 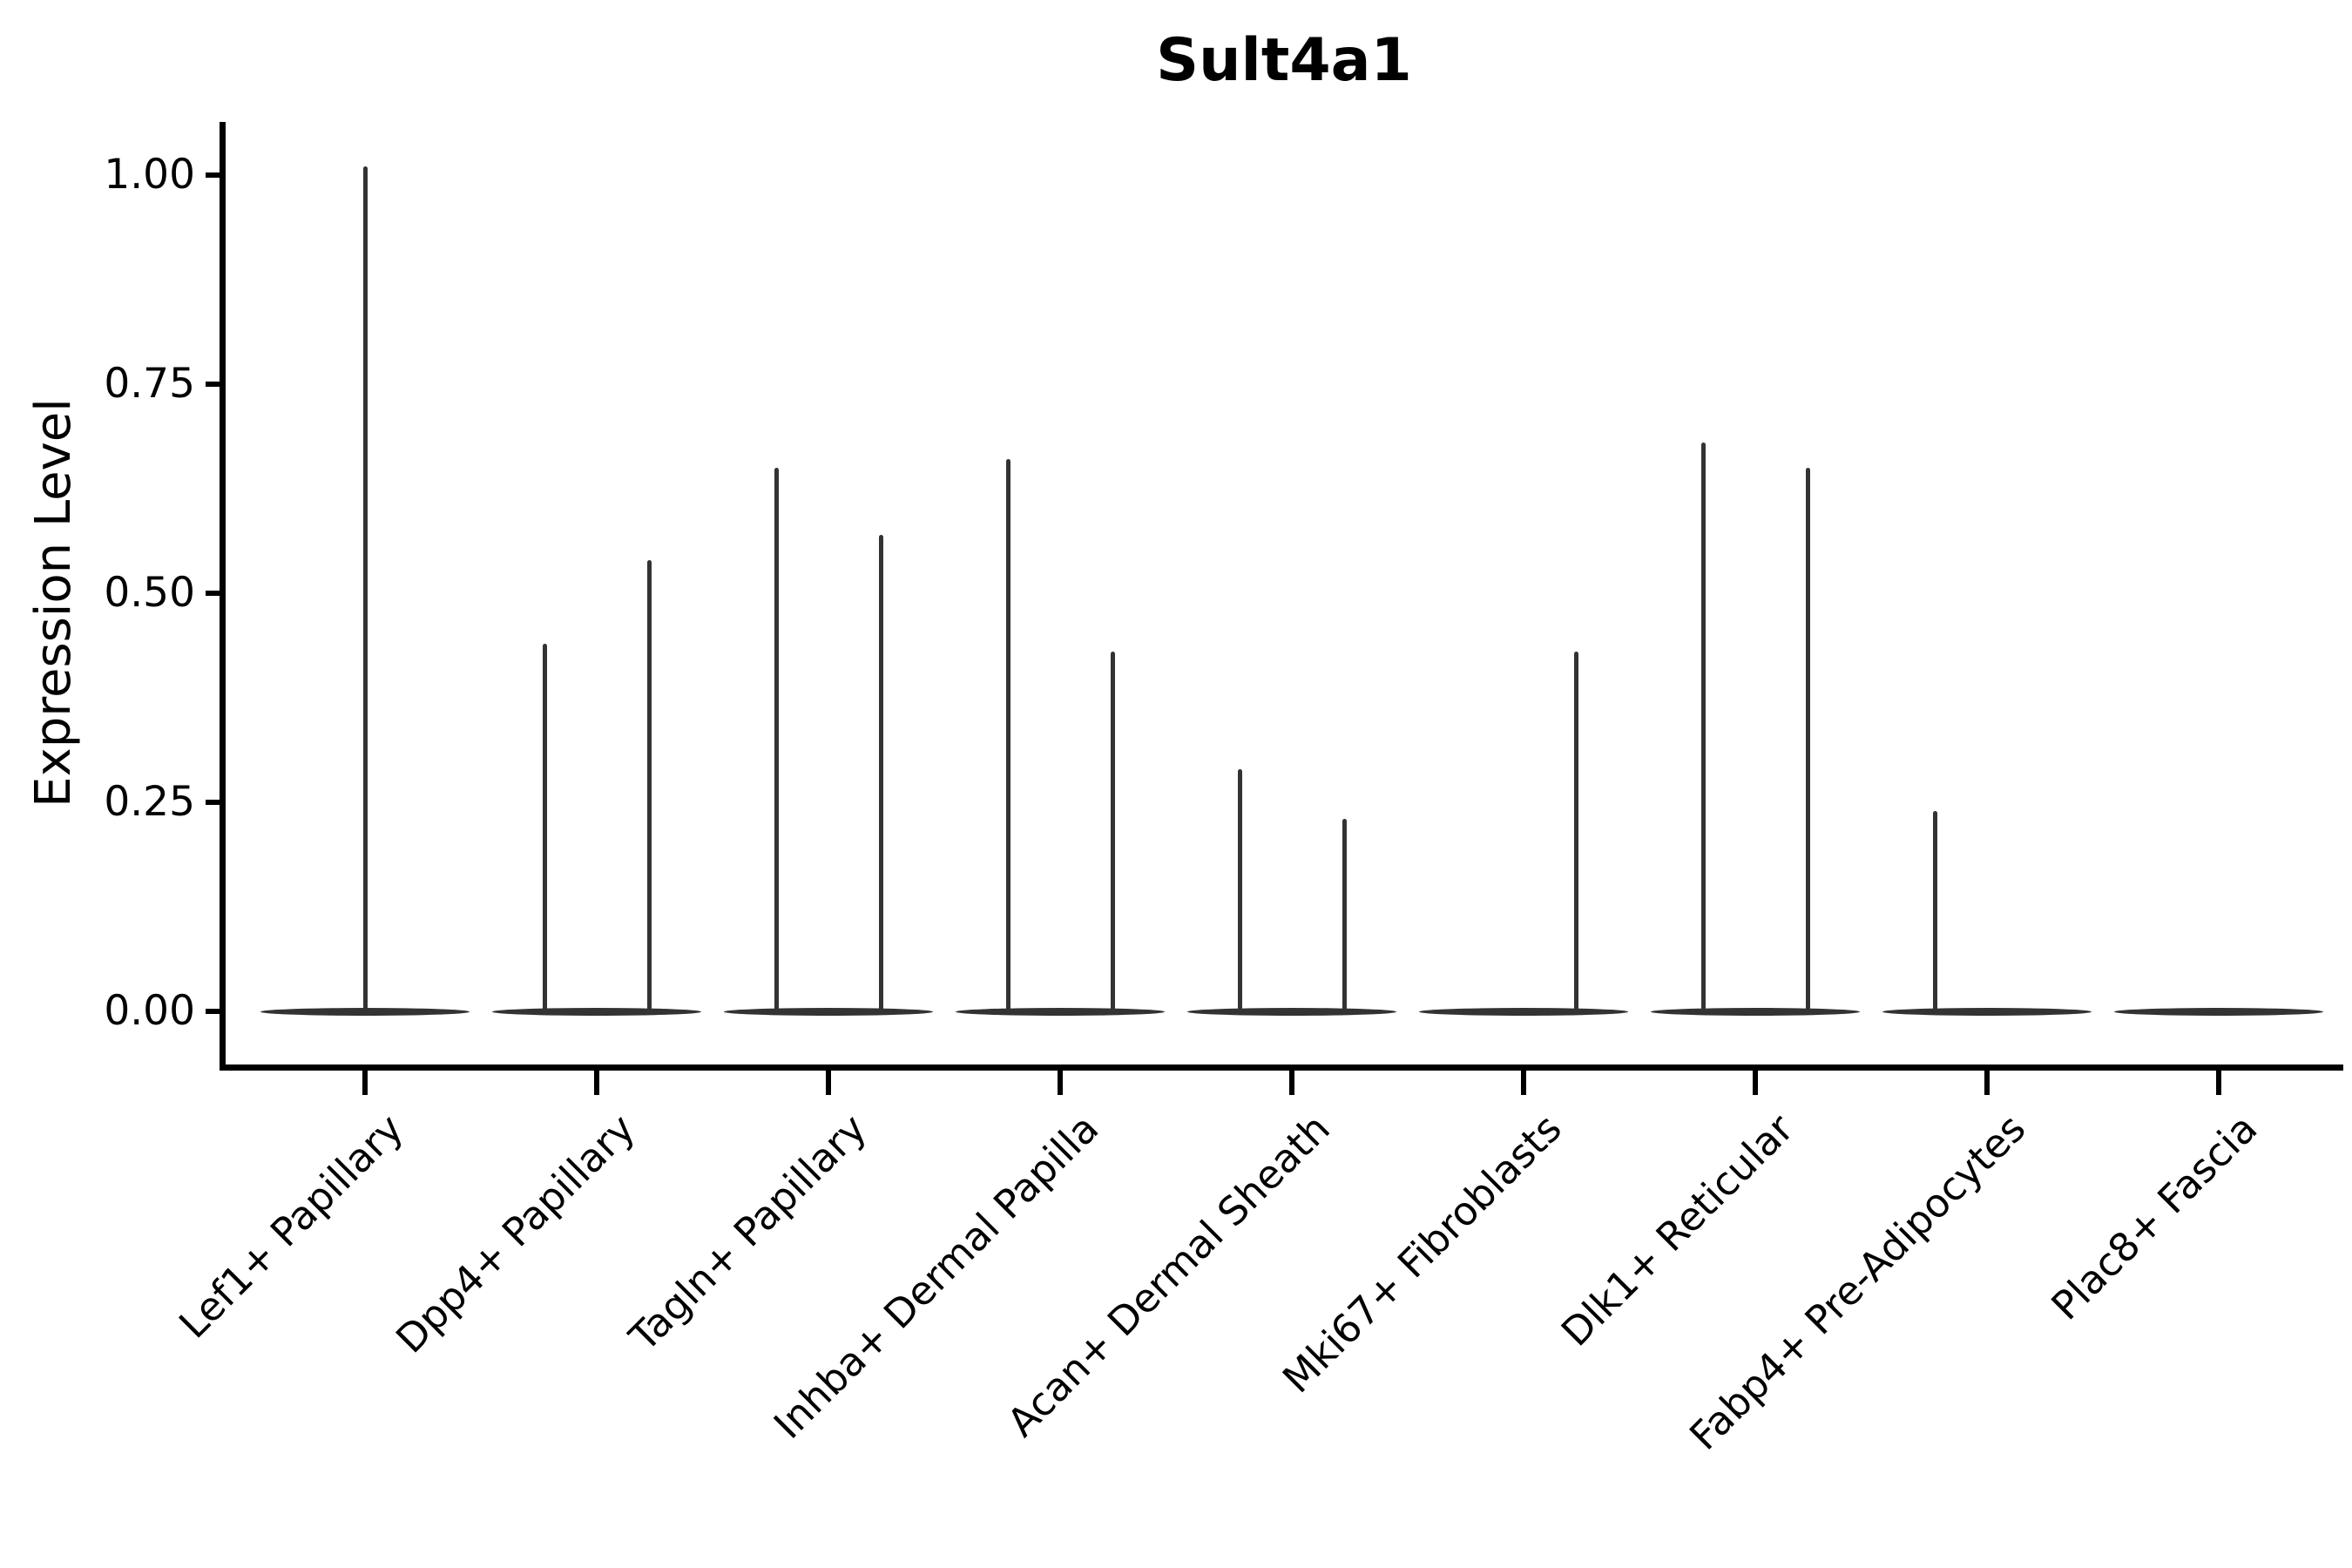 What do you see at coordinates (1677, 1230) in the screenshot?
I see `x-tick-label: Dlk1+ Reticular` at bounding box center [1677, 1230].